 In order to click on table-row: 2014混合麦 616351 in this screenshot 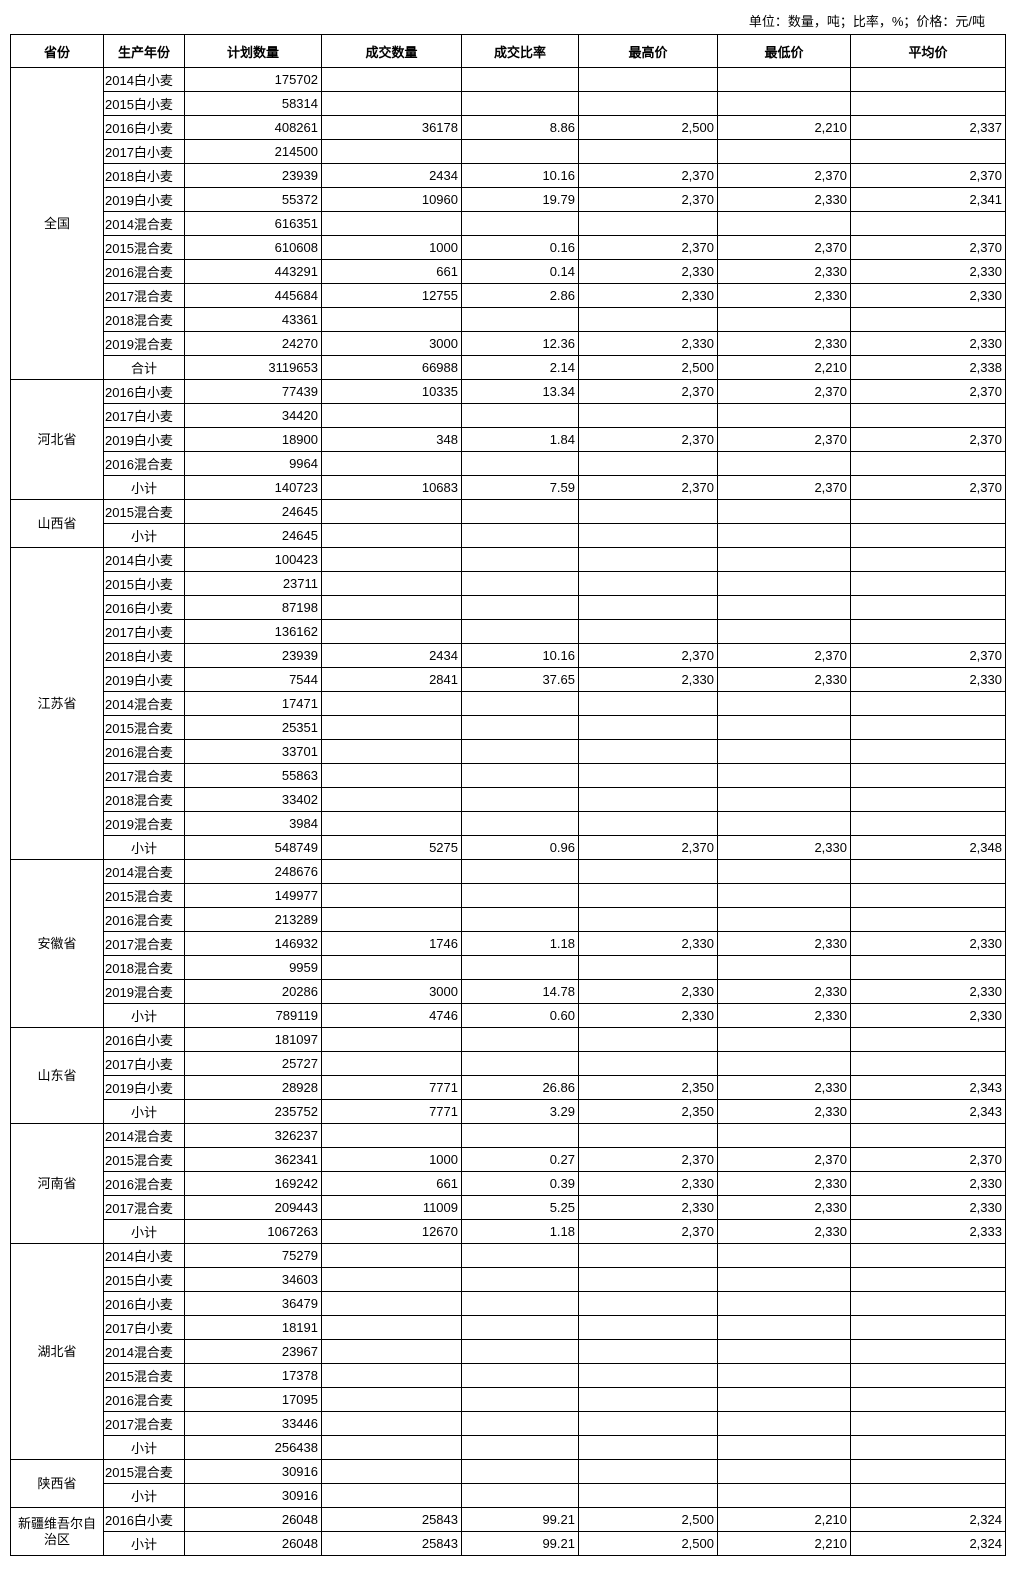, I will do `click(508, 223)`.